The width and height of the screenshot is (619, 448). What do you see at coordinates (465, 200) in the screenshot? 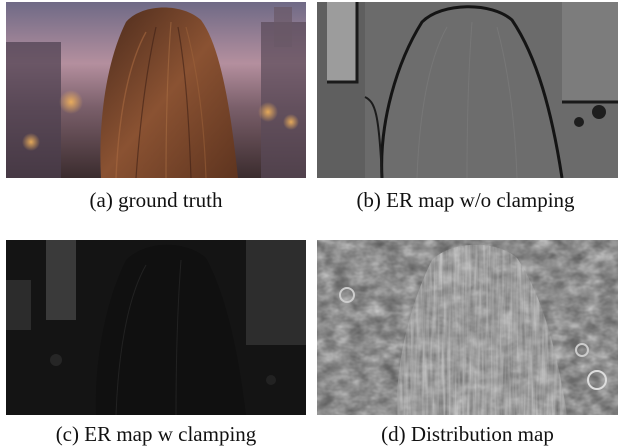
I see `caption-b: (b) ER map w/o clamping` at bounding box center [465, 200].